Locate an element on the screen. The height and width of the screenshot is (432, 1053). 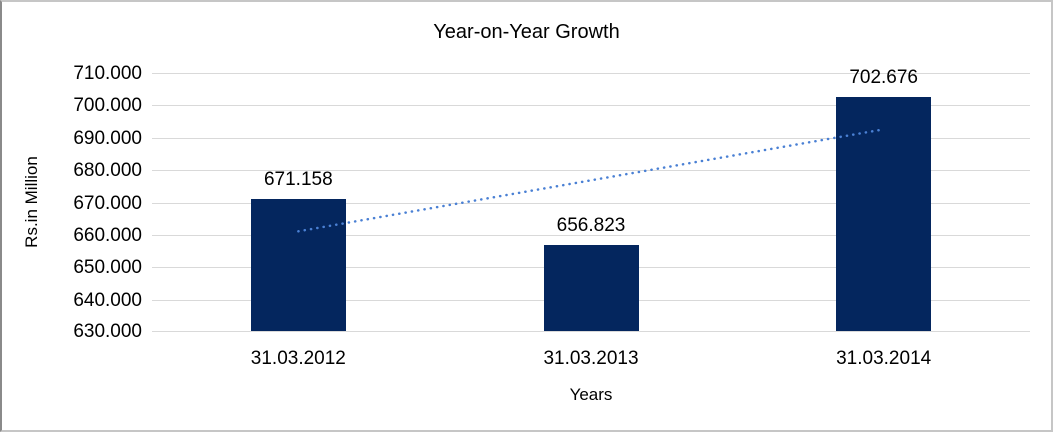
y-tick-label: 690.000 is located at coordinates (107, 138).